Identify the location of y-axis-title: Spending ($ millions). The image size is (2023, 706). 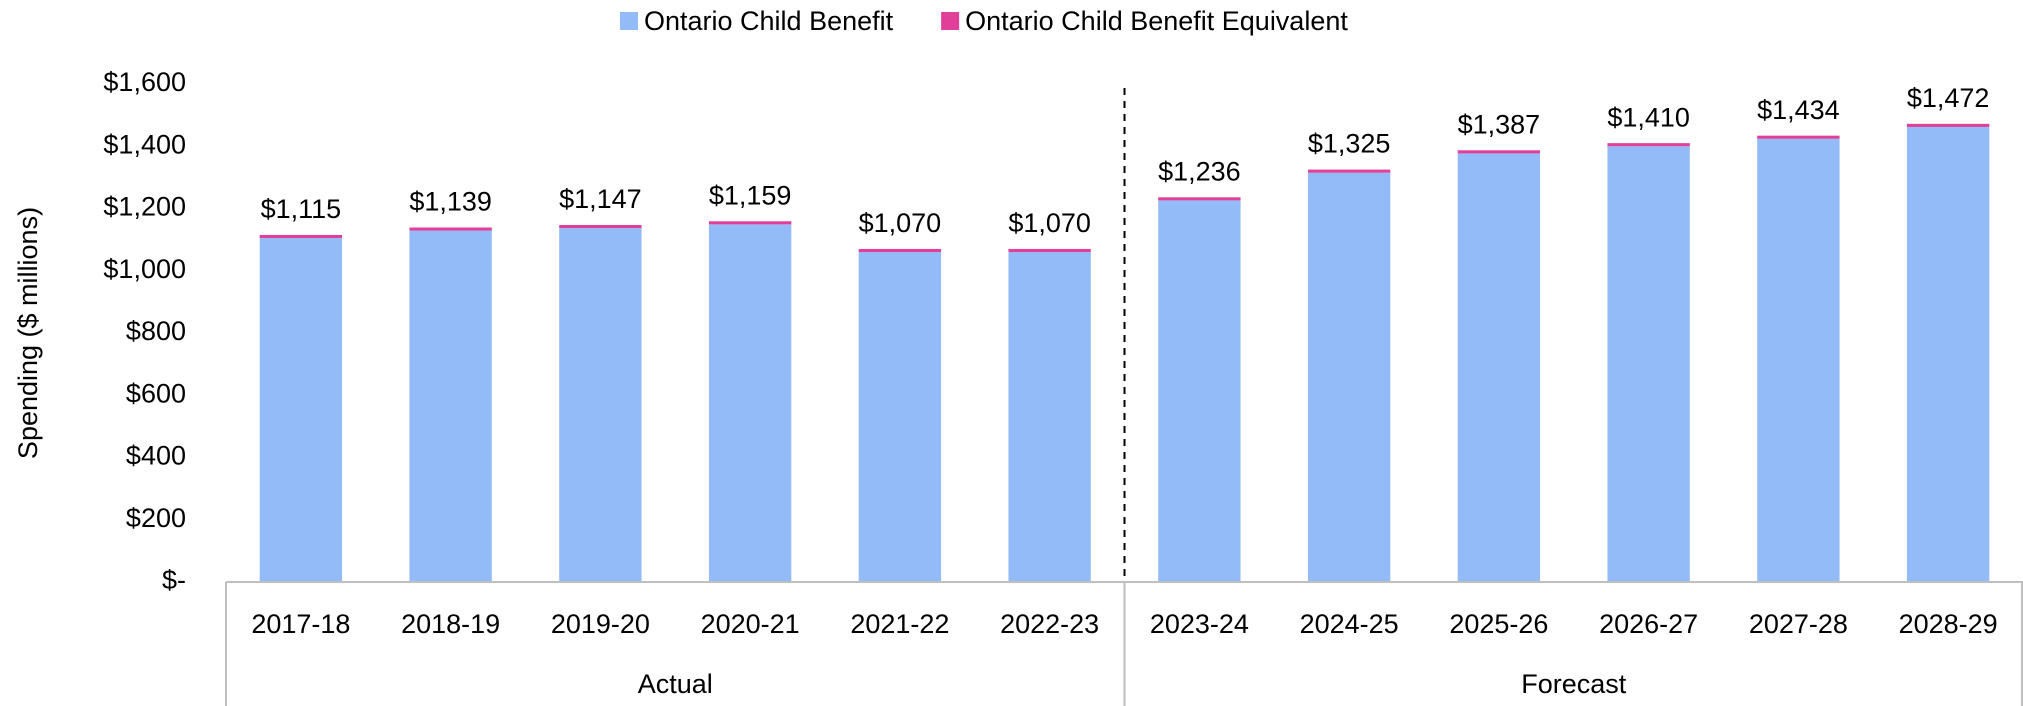
(28, 333).